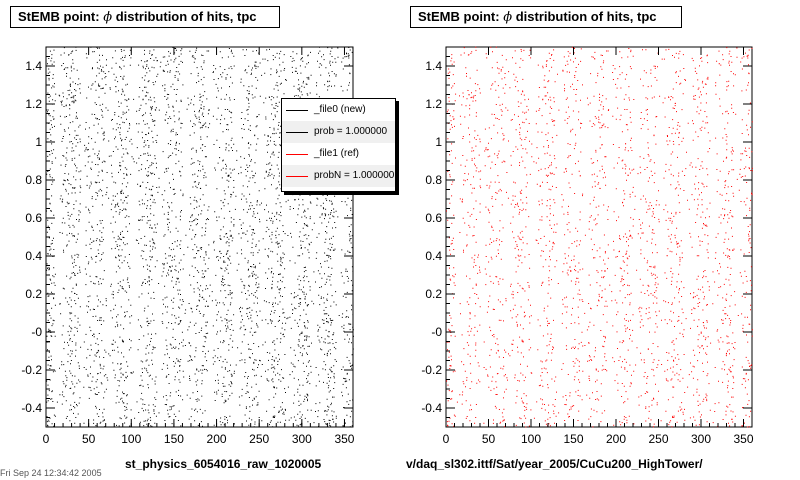 This screenshot has height=480, width=800. I want to click on left-x-tick-label-0: 0, so click(46, 439).